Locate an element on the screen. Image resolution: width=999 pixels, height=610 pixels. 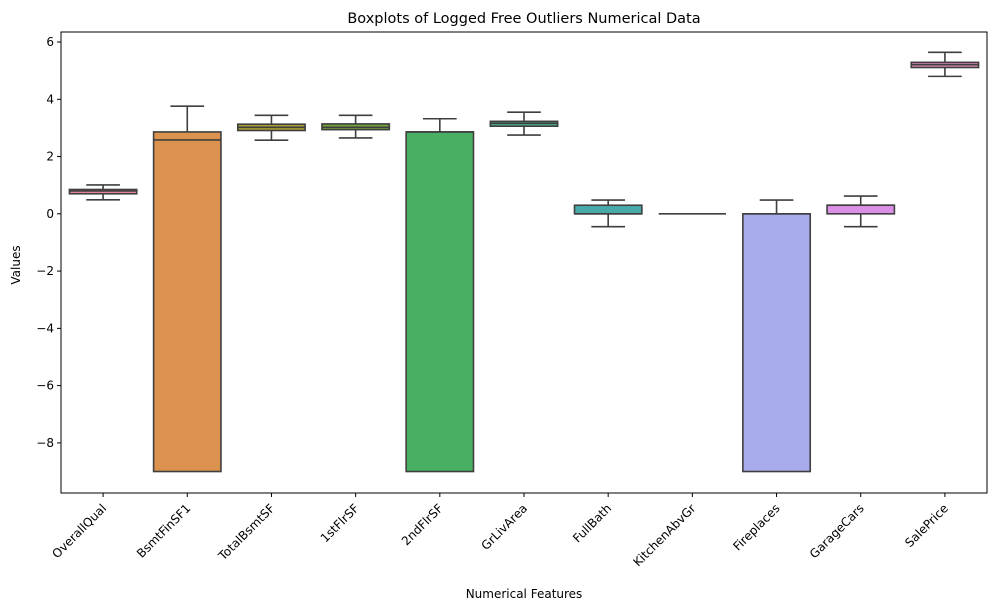
box-totalbsmtsf is located at coordinates (271, 128).